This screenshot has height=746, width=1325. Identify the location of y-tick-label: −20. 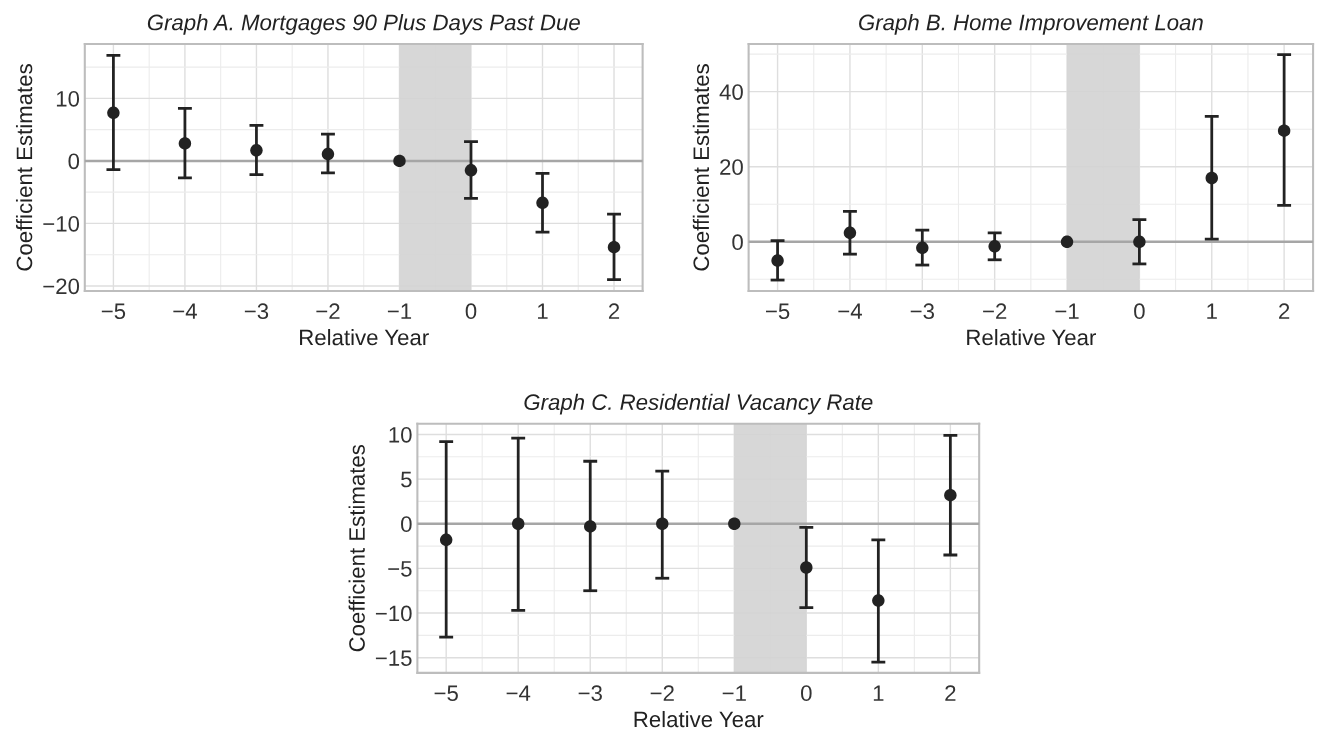
(61, 286).